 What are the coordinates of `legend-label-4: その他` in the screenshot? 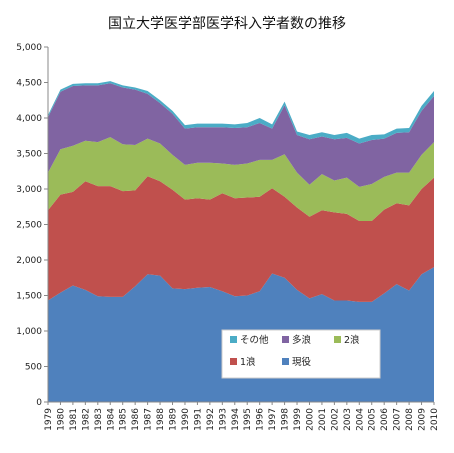 It's located at (254, 340).